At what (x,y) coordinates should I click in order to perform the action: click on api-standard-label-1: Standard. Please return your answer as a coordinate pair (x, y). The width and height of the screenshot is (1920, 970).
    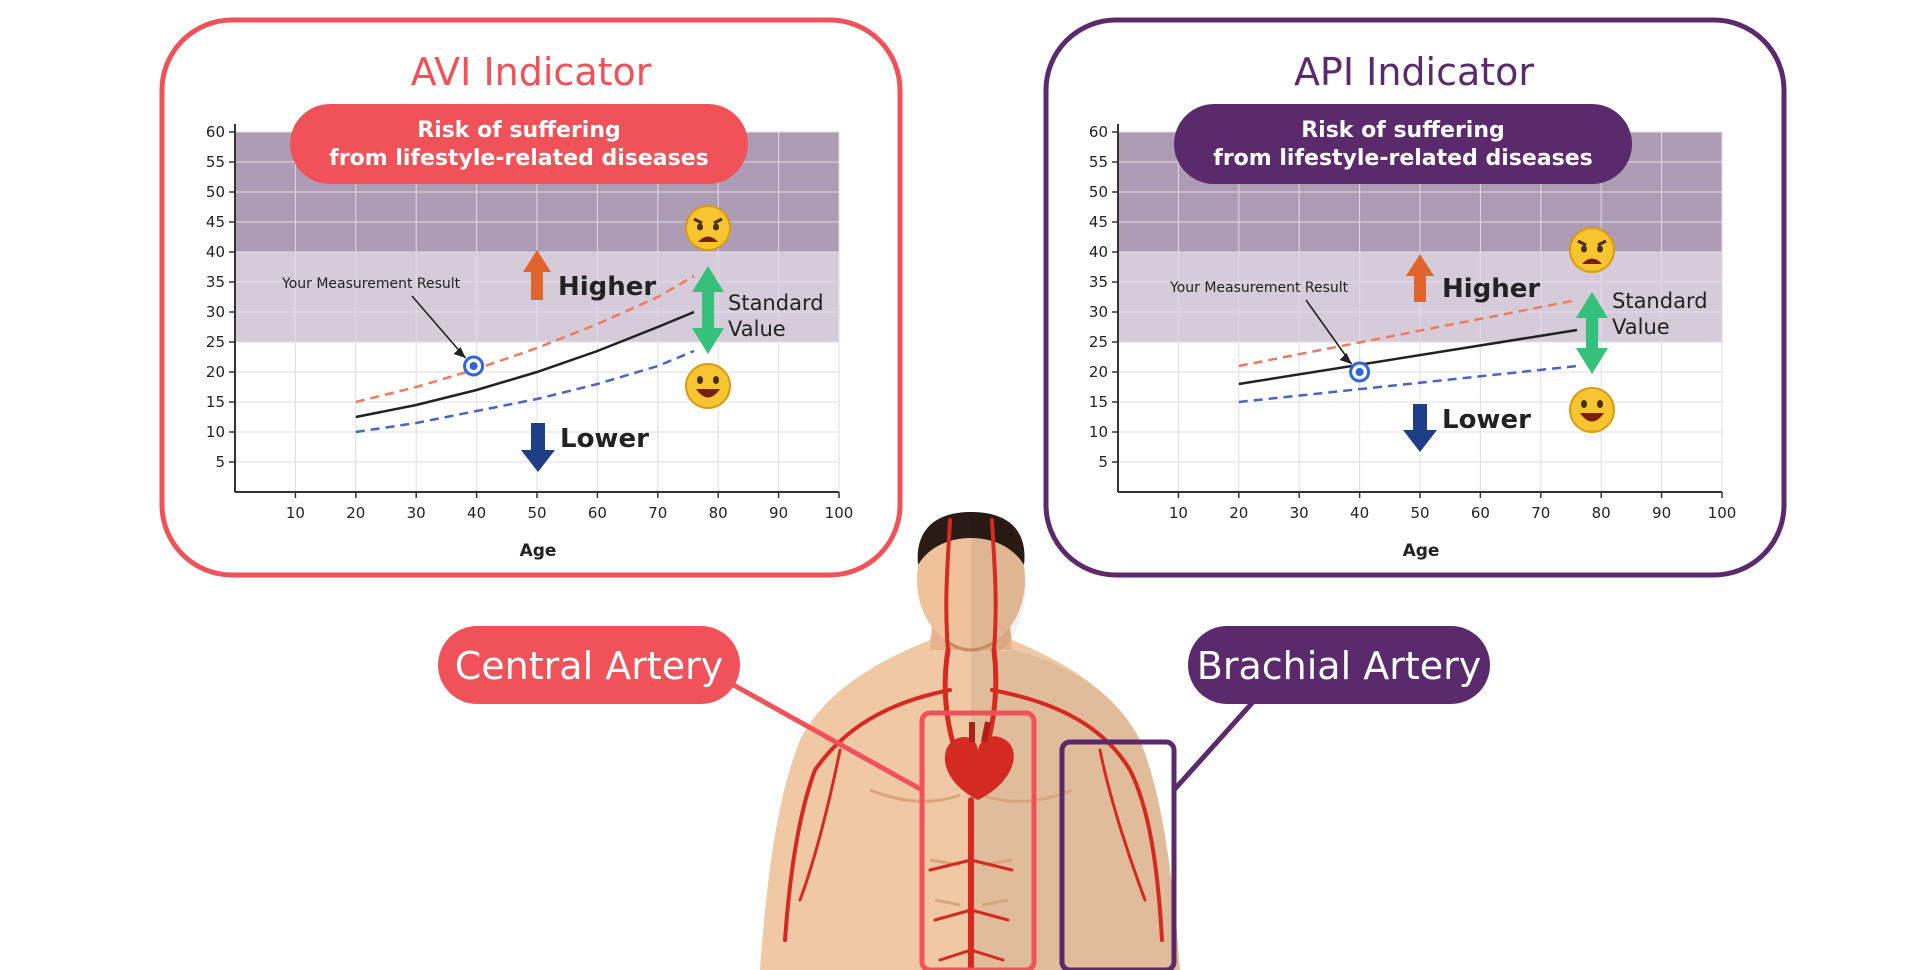
    Looking at the image, I should click on (1660, 301).